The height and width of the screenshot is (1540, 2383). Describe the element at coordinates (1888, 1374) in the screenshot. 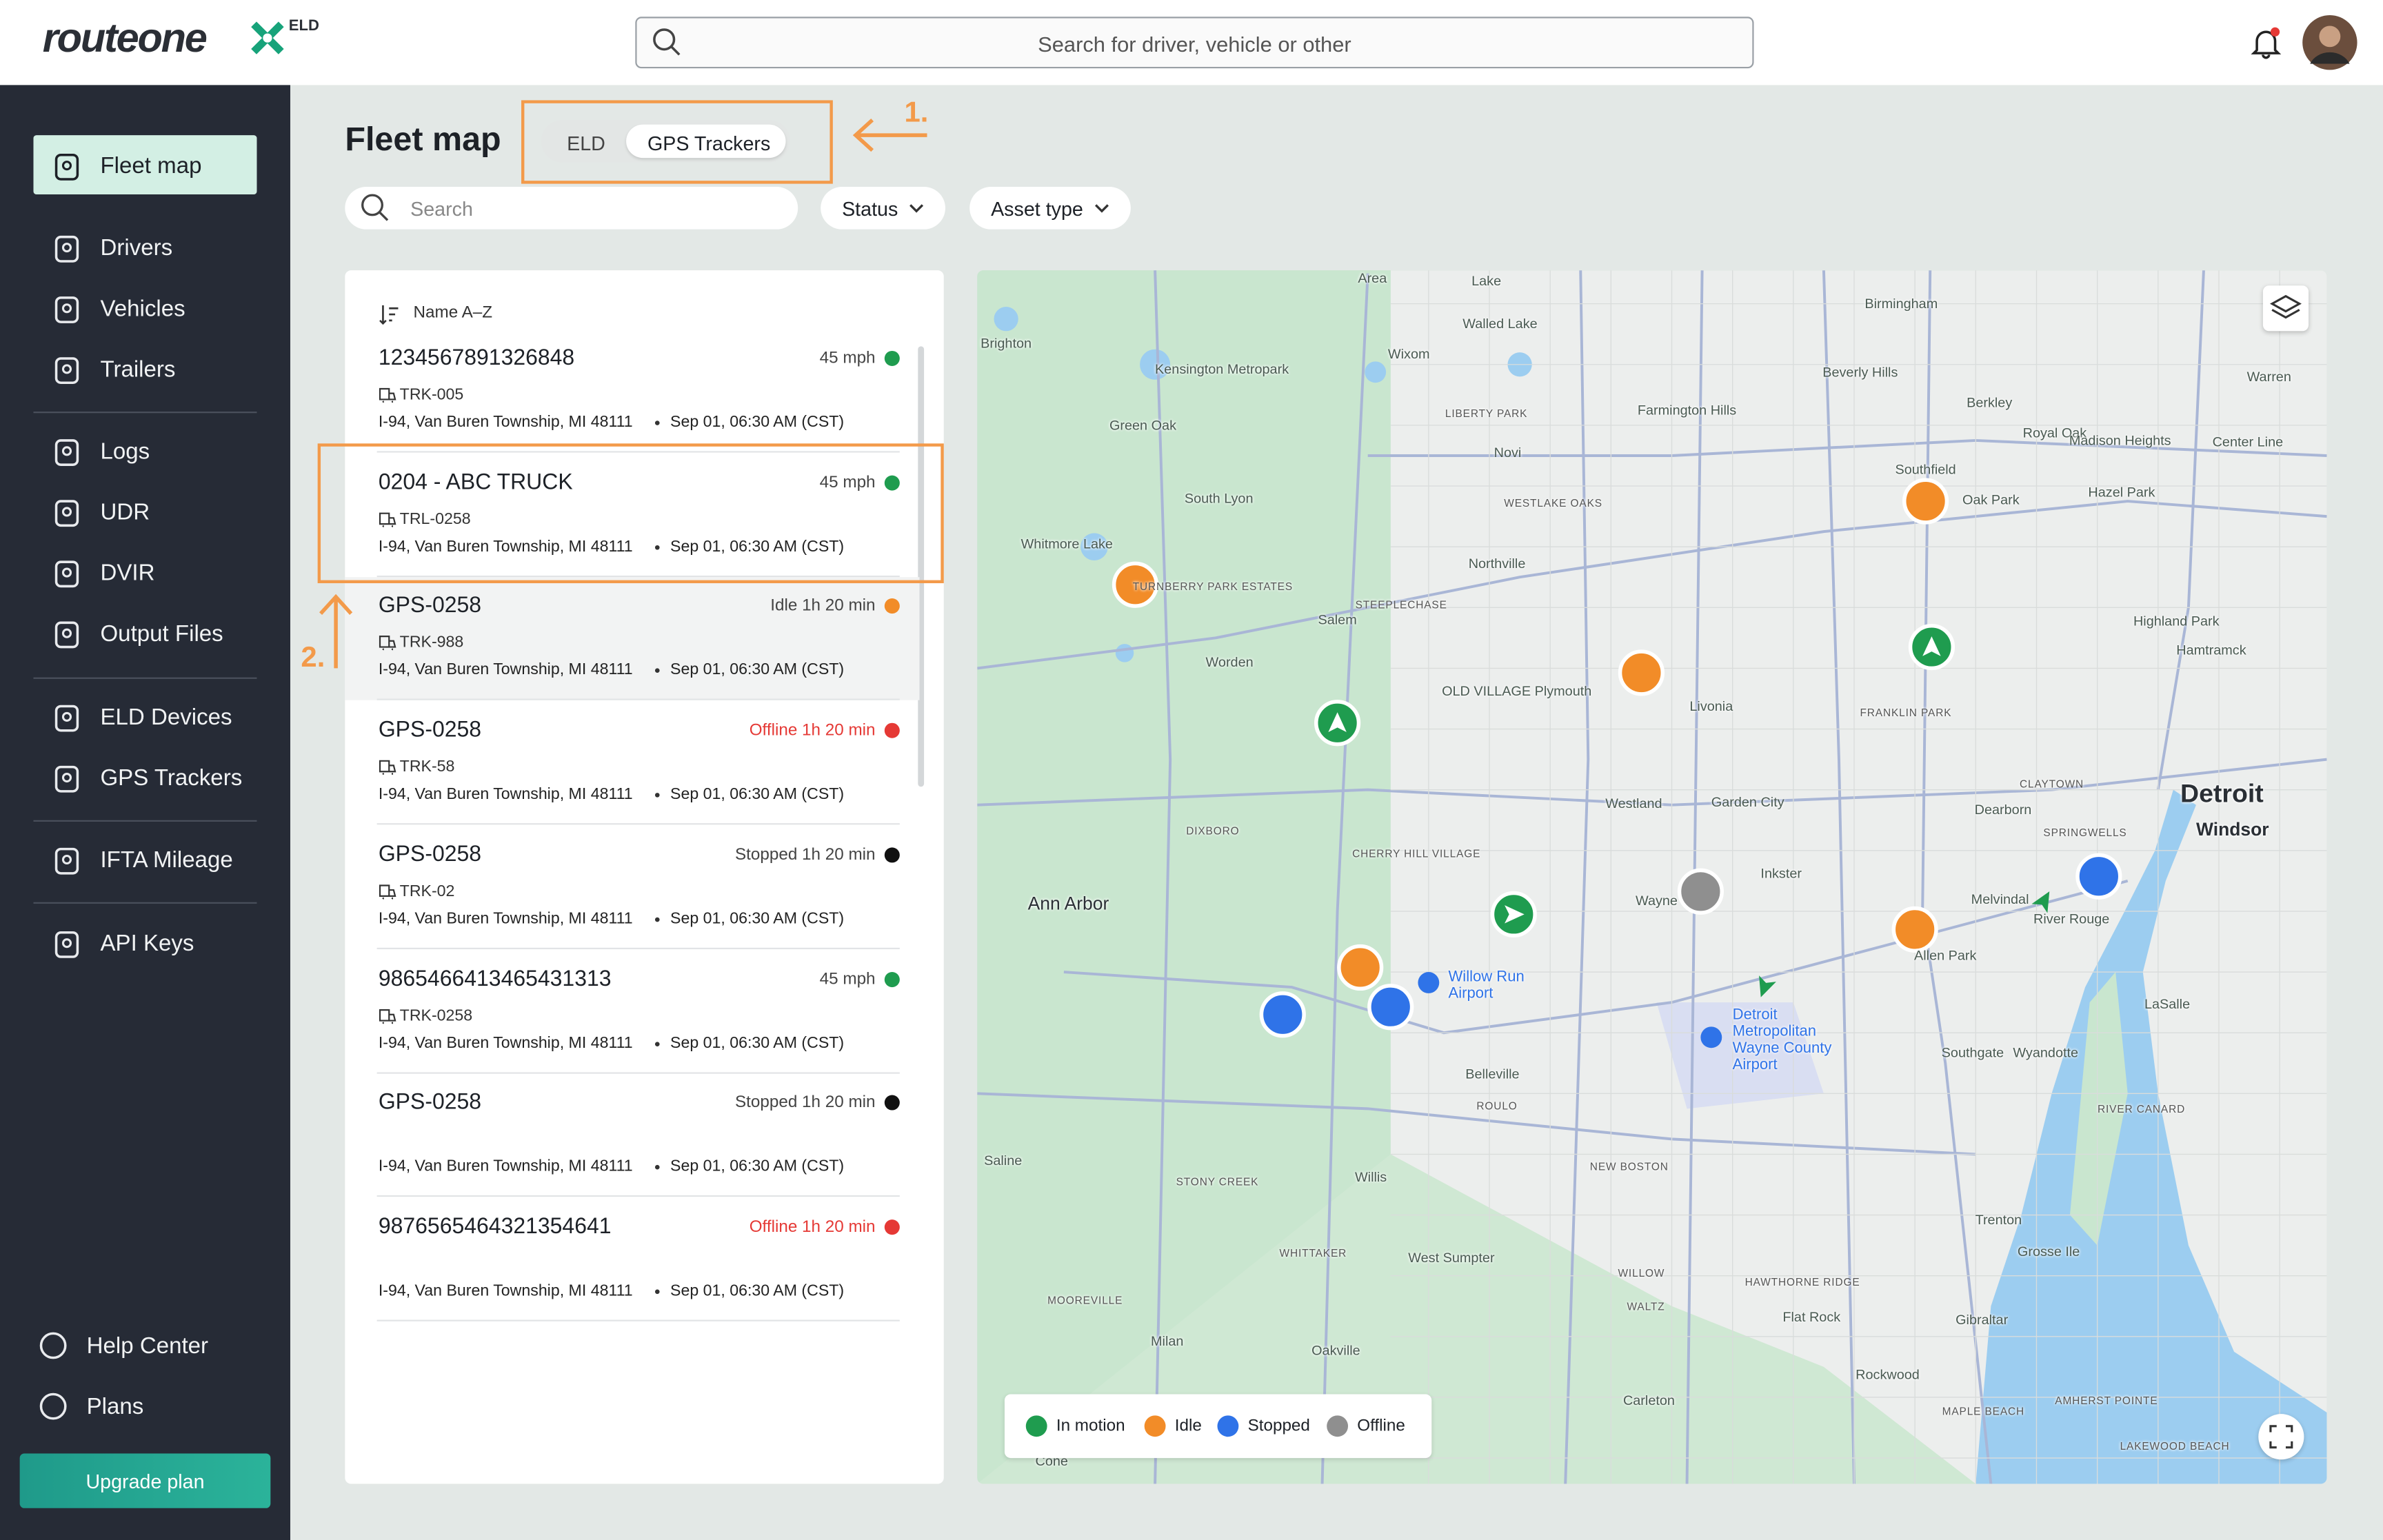

I see `map-label: Rockwood` at that location.